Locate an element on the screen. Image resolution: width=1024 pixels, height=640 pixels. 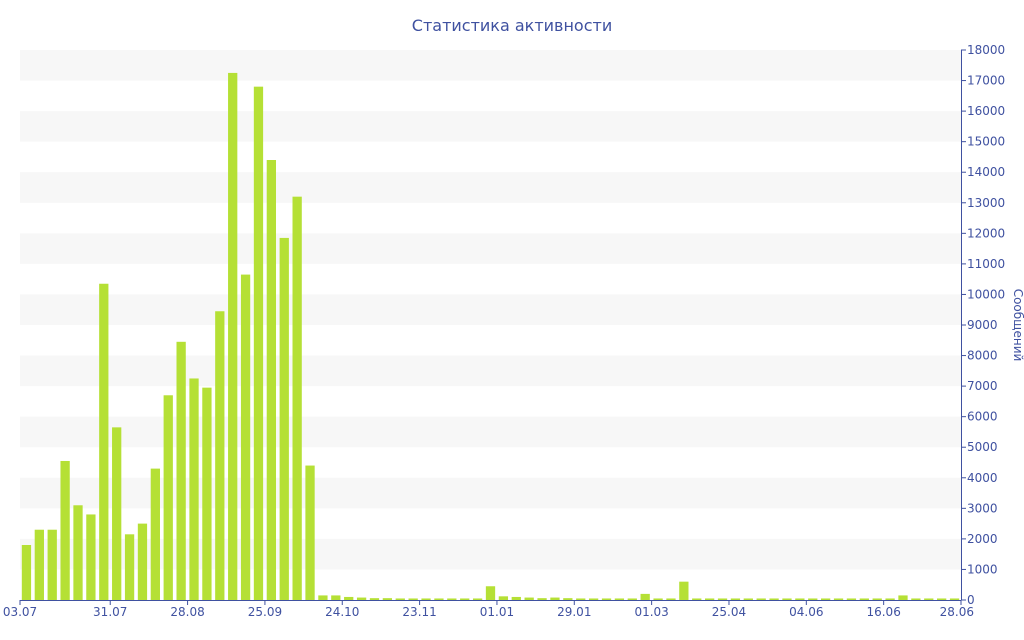
x-tick-label: 01.03 is located at coordinates (651, 612).